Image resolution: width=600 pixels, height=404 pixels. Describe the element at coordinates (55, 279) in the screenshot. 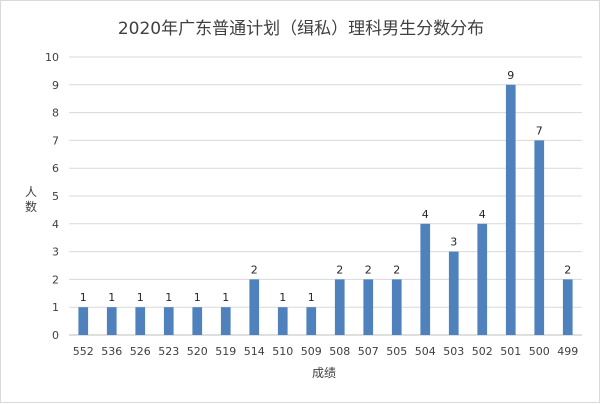

I see `y-tick-label: 2` at that location.